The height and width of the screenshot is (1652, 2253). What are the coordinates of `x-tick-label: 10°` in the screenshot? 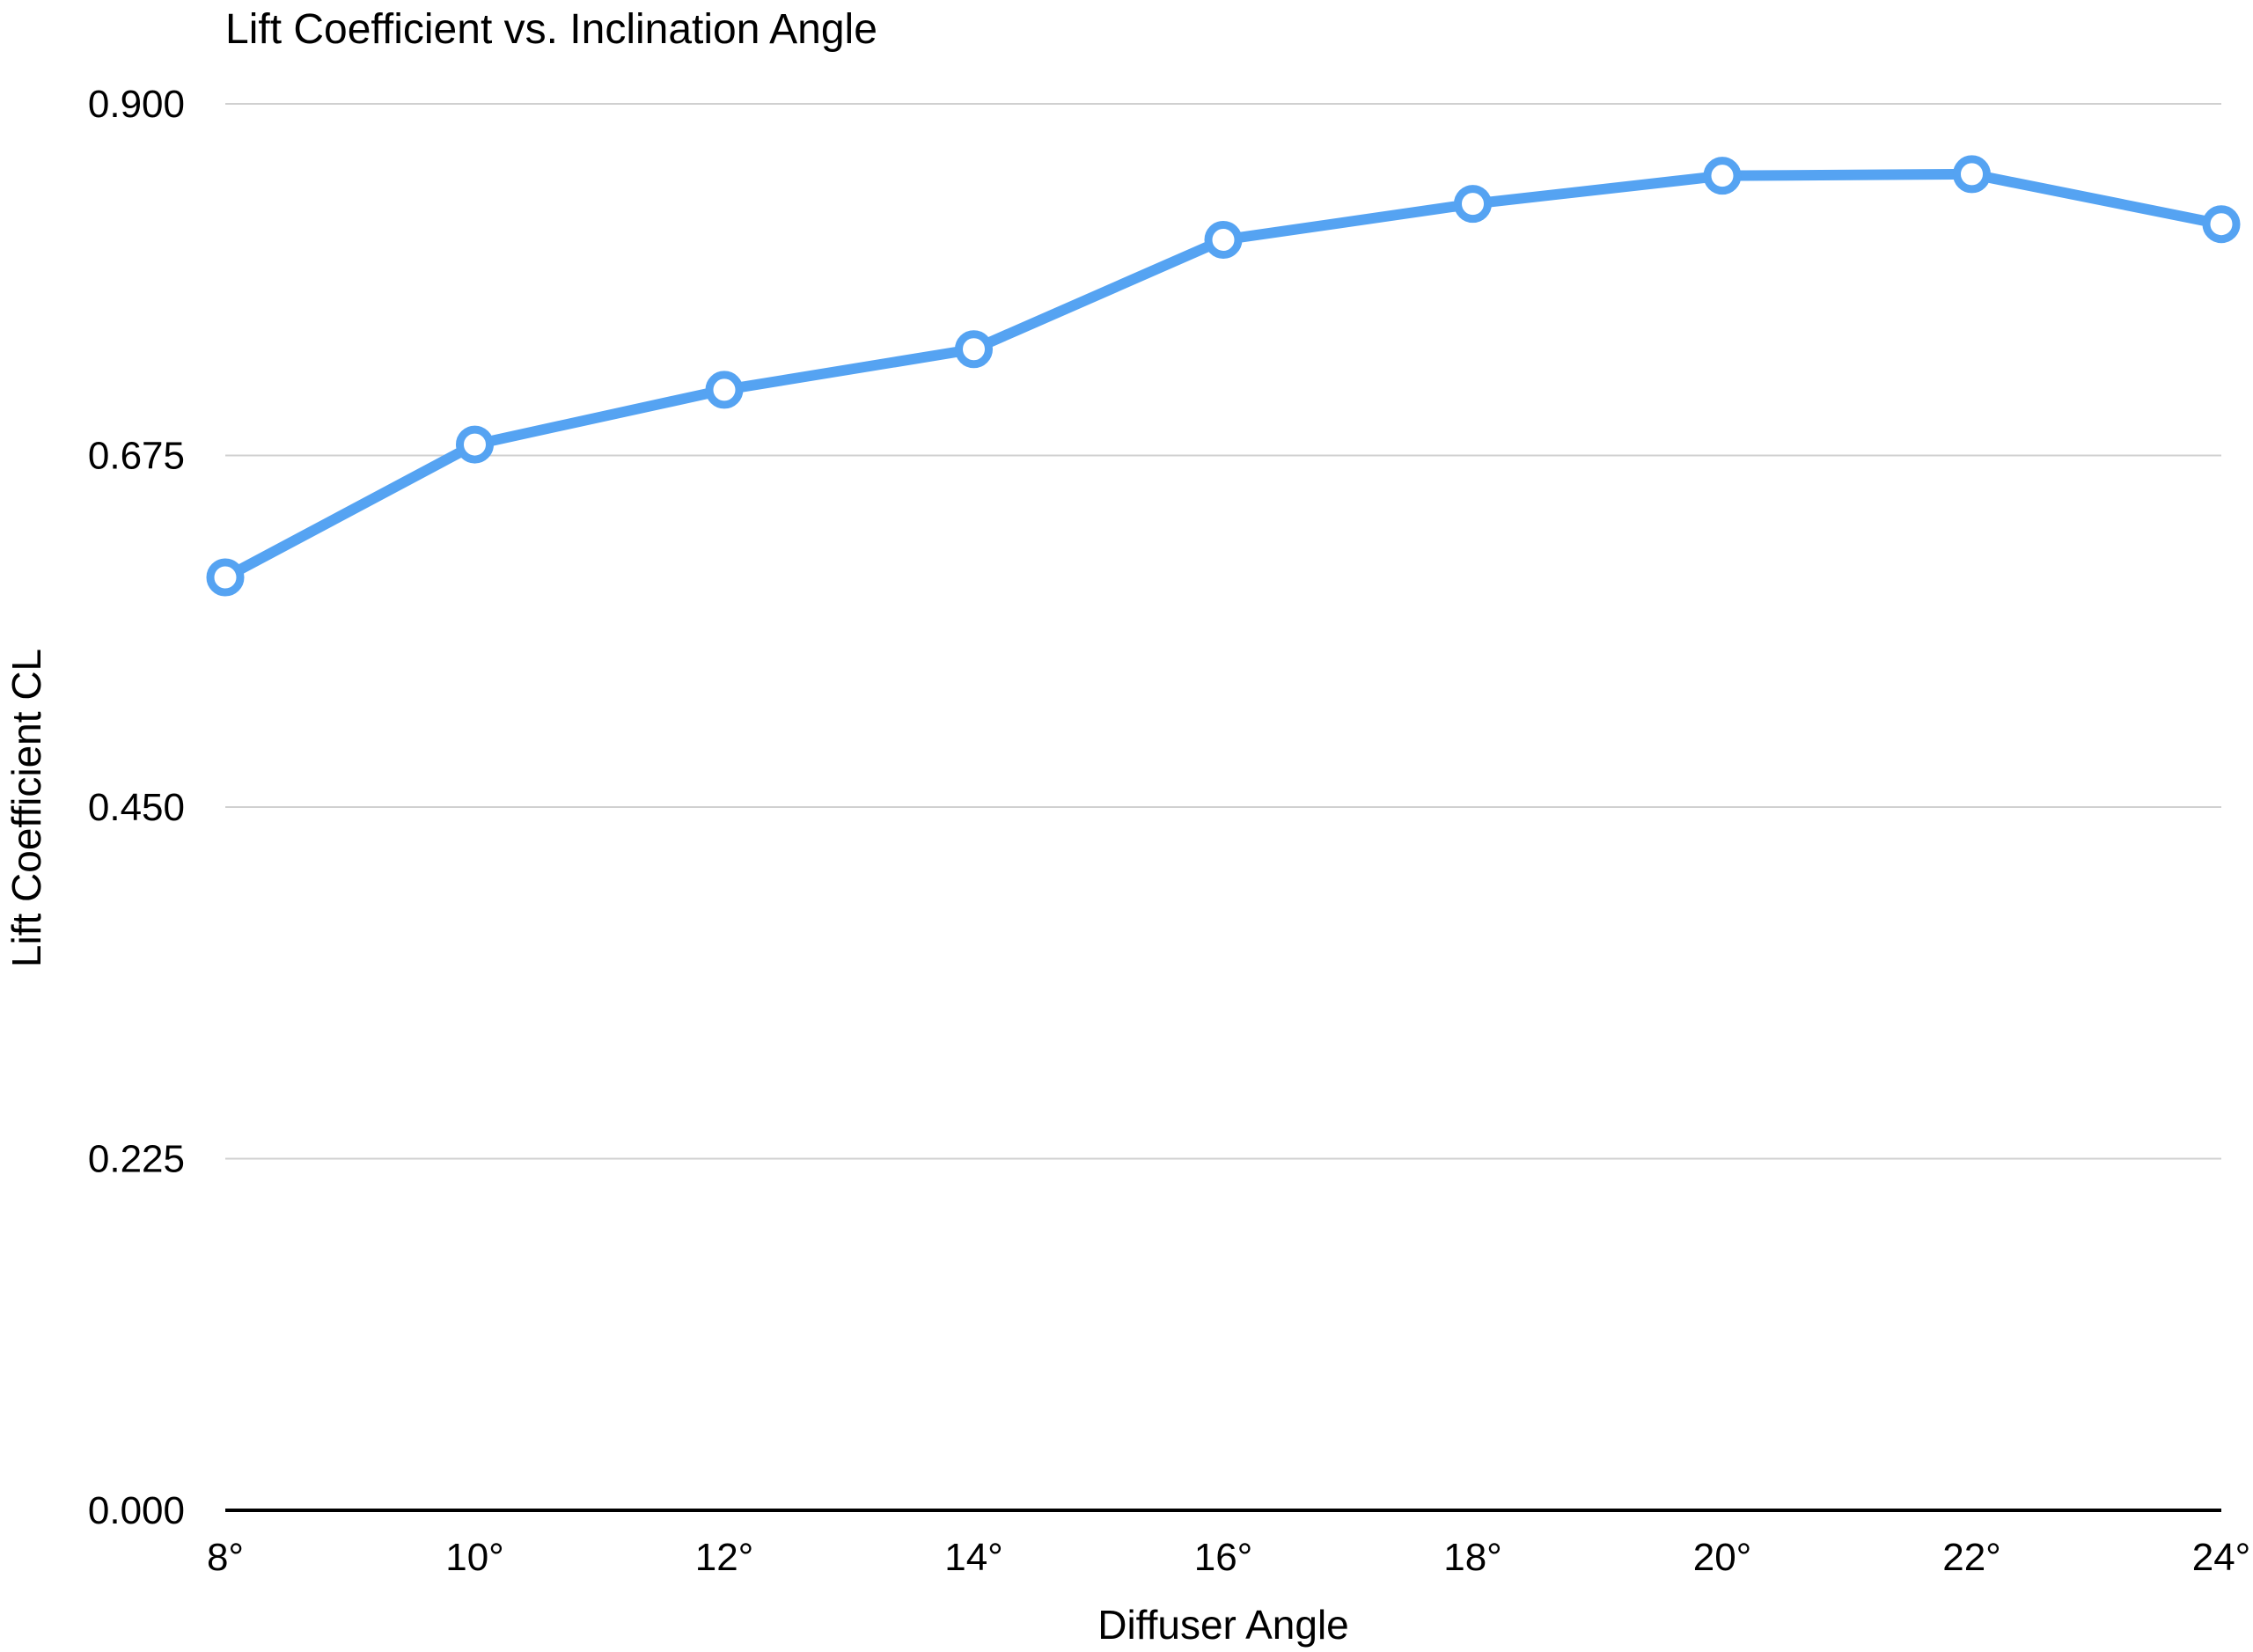 It's located at (475, 1557).